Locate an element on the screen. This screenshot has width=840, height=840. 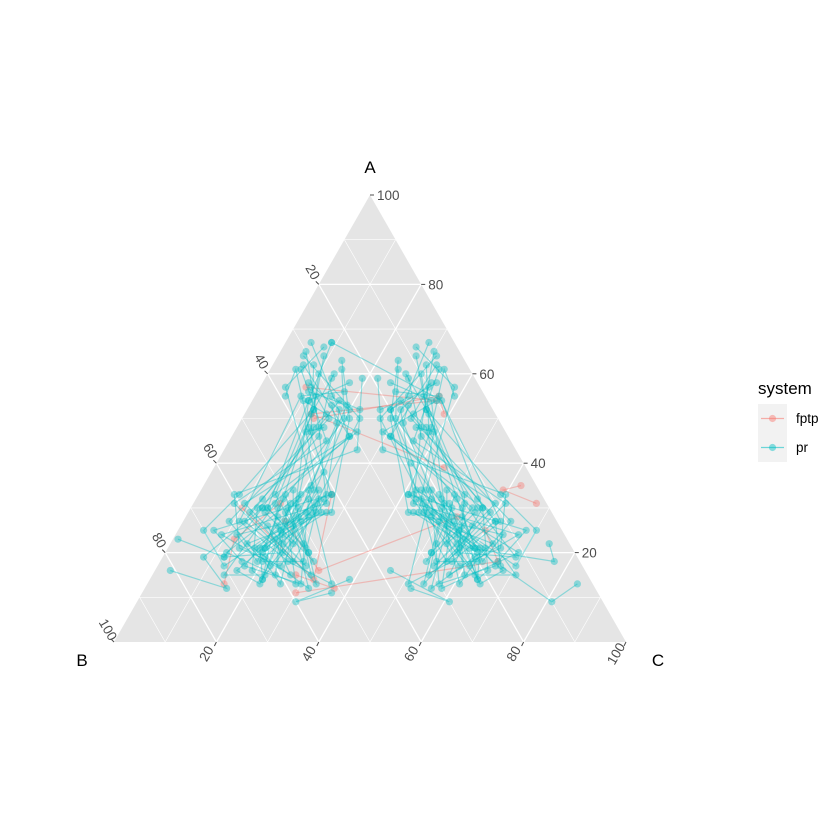
legend-label-fptp: fptp is located at coordinates (807, 418).